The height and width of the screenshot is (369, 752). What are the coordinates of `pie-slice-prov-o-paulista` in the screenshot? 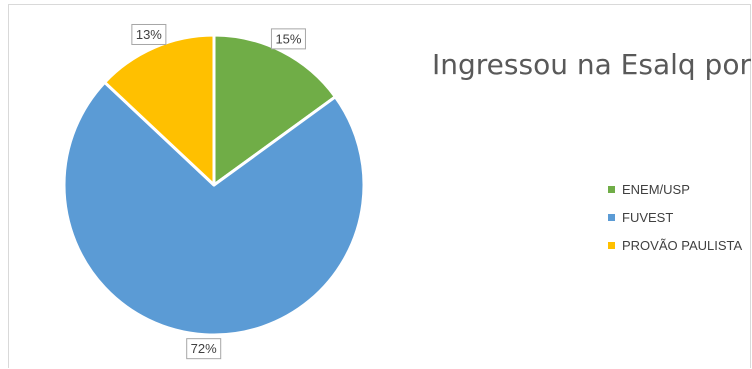 It's located at (159, 110).